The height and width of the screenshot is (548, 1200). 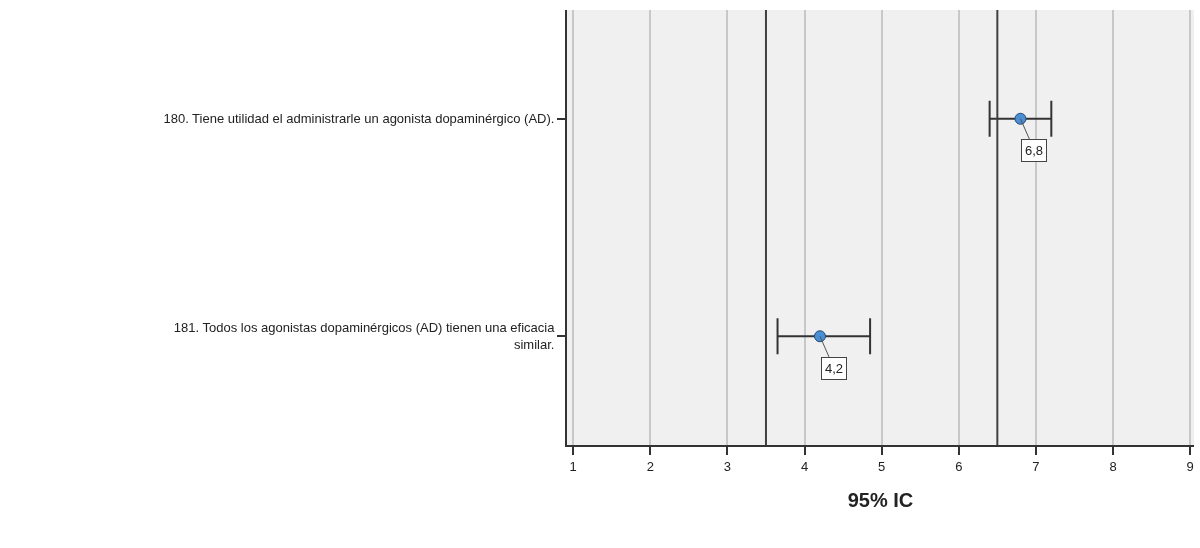 I want to click on x-axis-title: 95% IC, so click(x=880, y=499).